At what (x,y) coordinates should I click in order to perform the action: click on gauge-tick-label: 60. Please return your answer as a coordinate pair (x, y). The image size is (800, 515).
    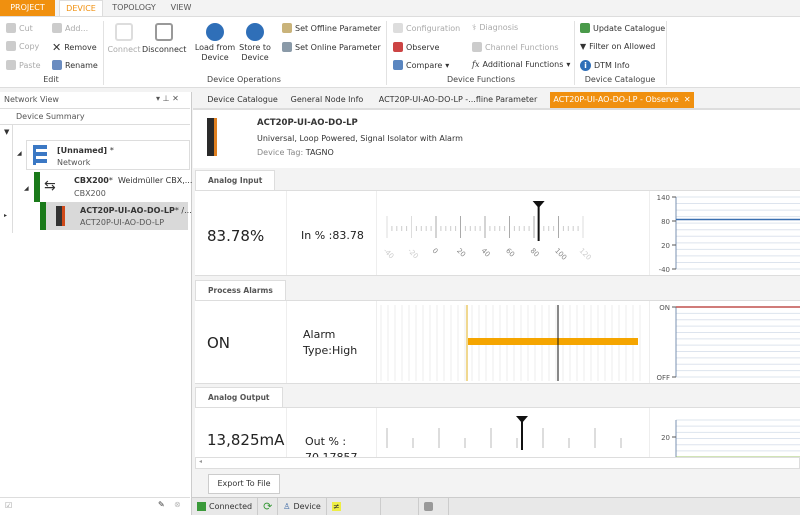
    Looking at the image, I should click on (510, 253).